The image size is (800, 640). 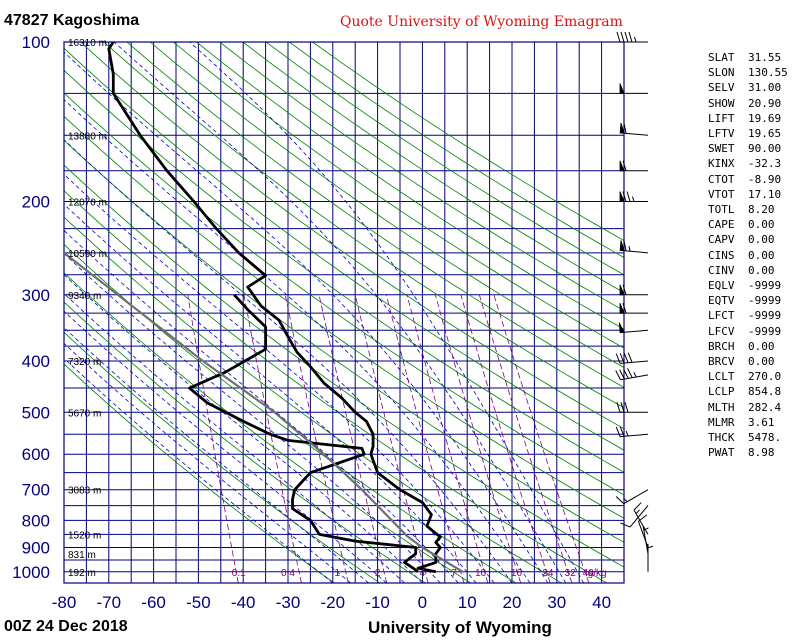 I want to click on index-row: THCK 5478., so click(x=753, y=437).